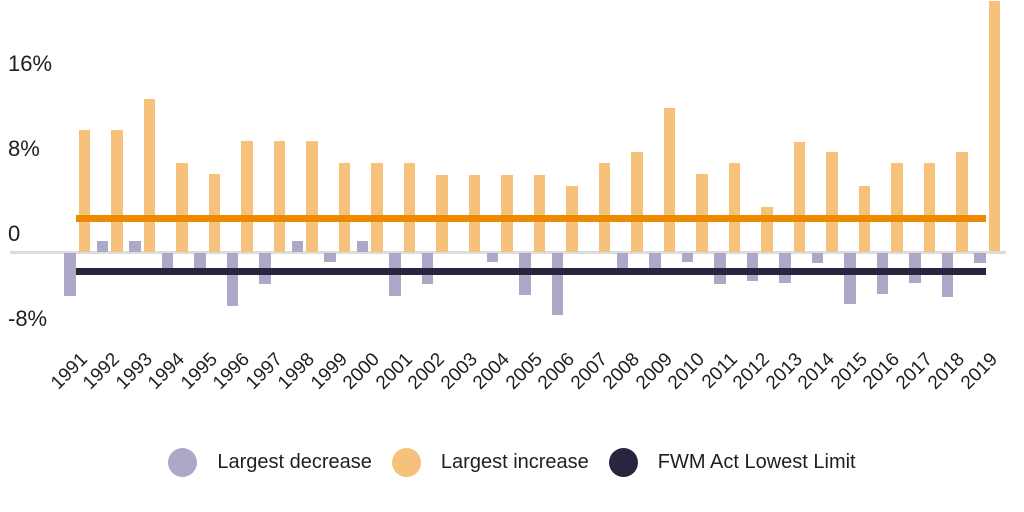 The width and height of the screenshot is (1024, 512). I want to click on bar-largest-increase-2000, so click(377, 207).